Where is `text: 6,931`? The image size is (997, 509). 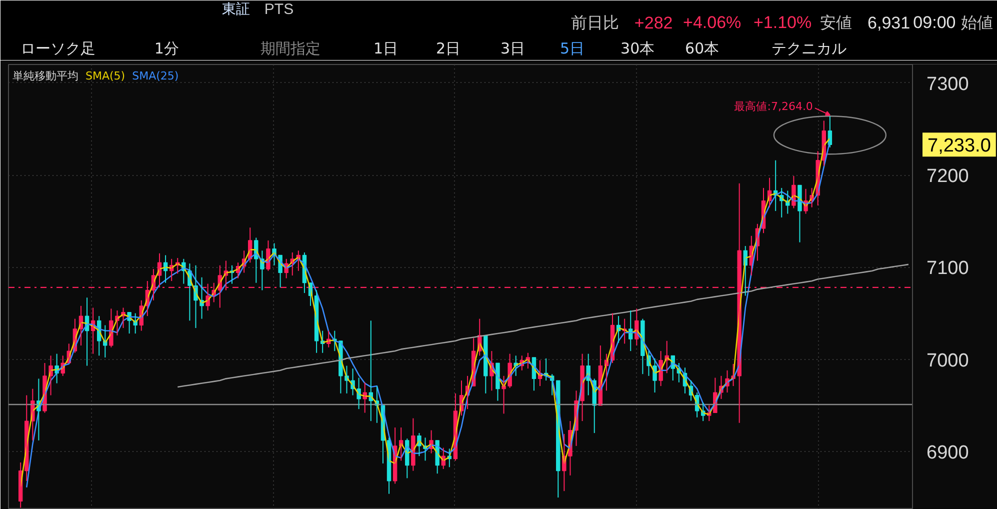 text: 6,931 is located at coordinates (889, 23).